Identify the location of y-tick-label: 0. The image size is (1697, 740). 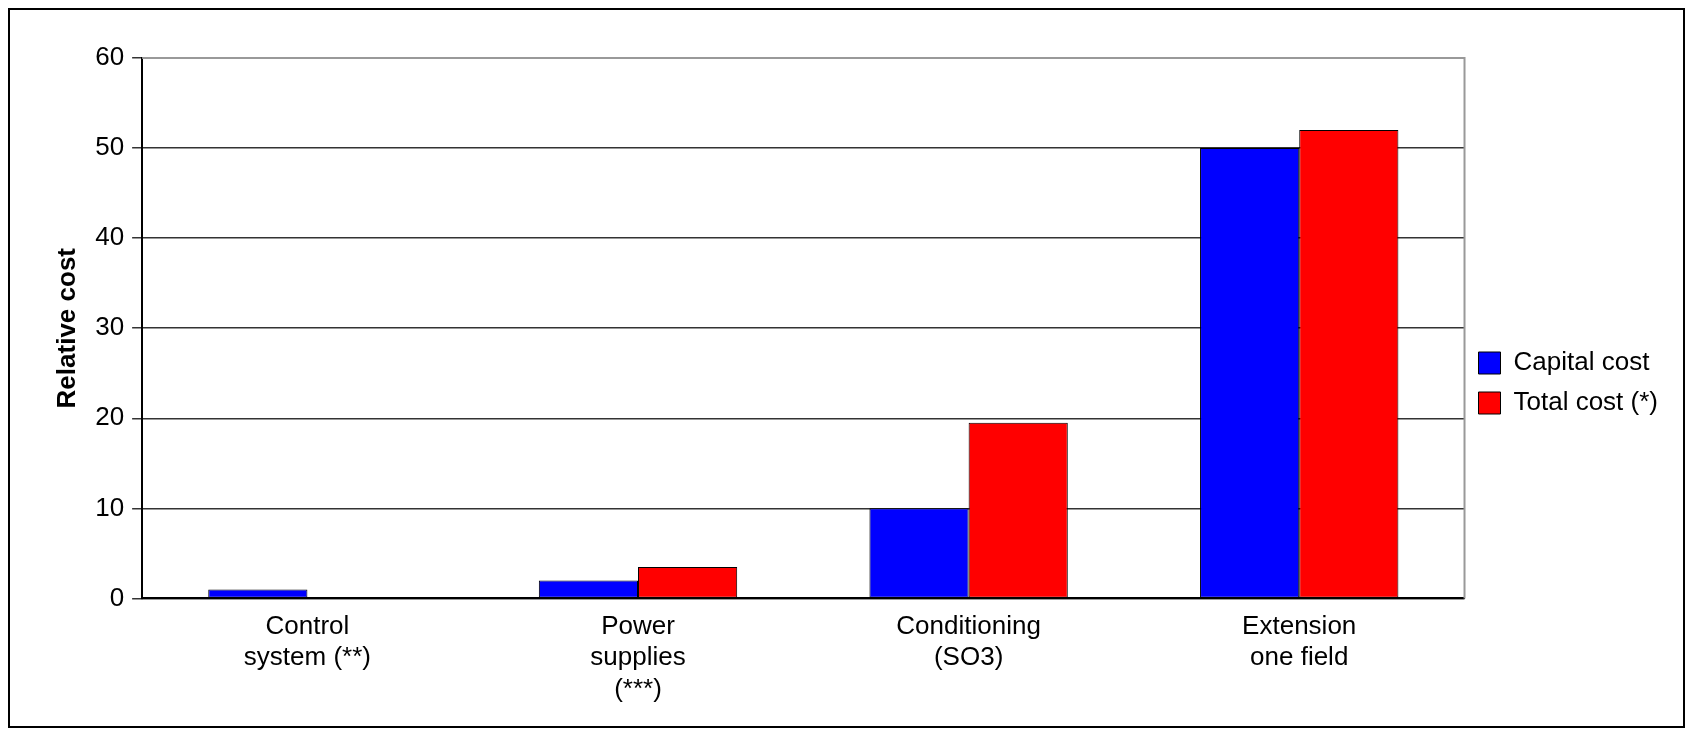
(117, 596).